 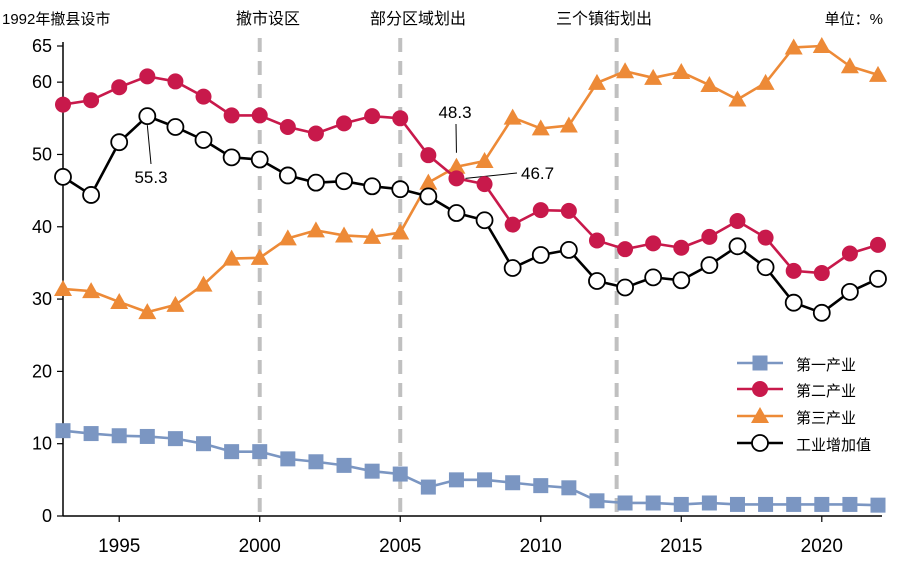 I want to click on data-point-3-1994, so click(x=91, y=195).